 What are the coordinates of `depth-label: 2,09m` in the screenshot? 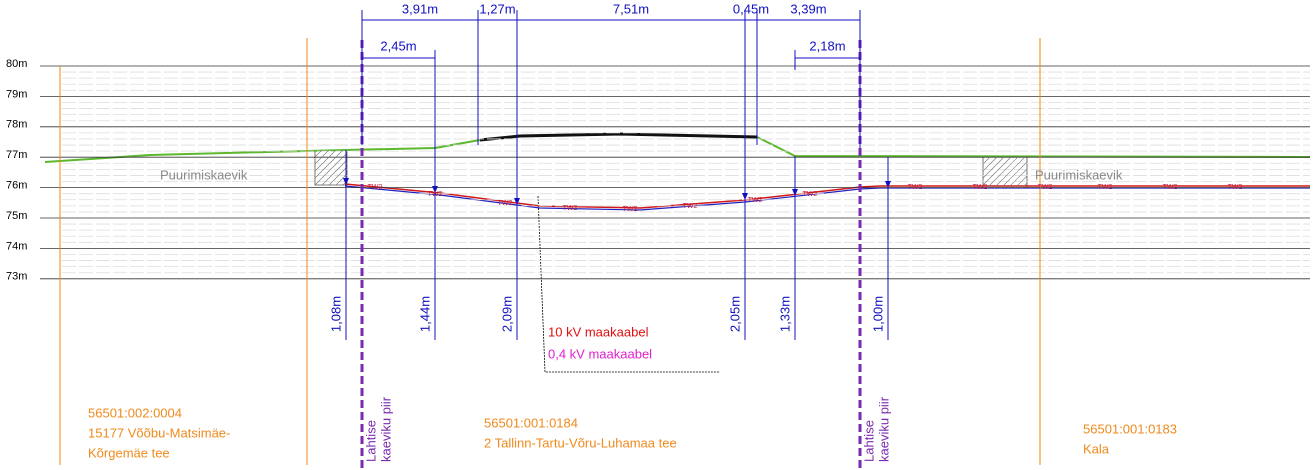 It's located at (506, 314).